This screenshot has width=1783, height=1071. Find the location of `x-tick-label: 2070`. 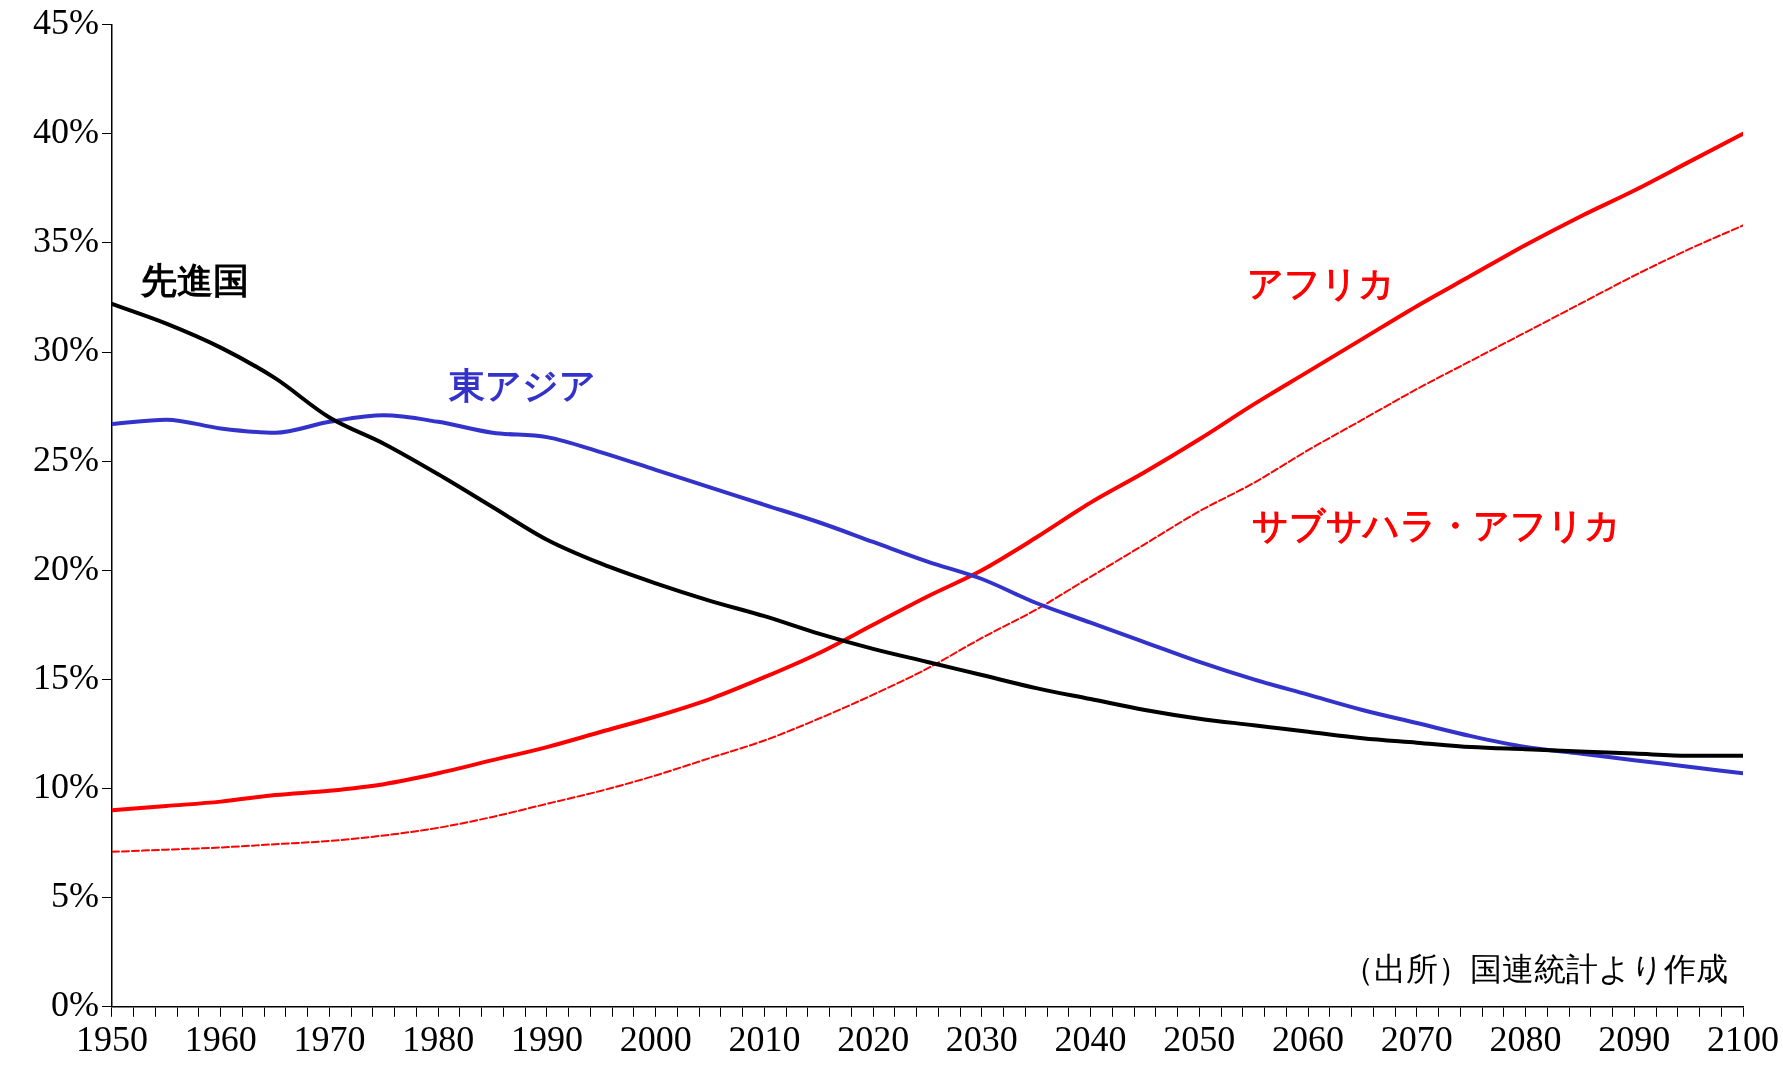

x-tick-label: 2070 is located at coordinates (1416, 1038).